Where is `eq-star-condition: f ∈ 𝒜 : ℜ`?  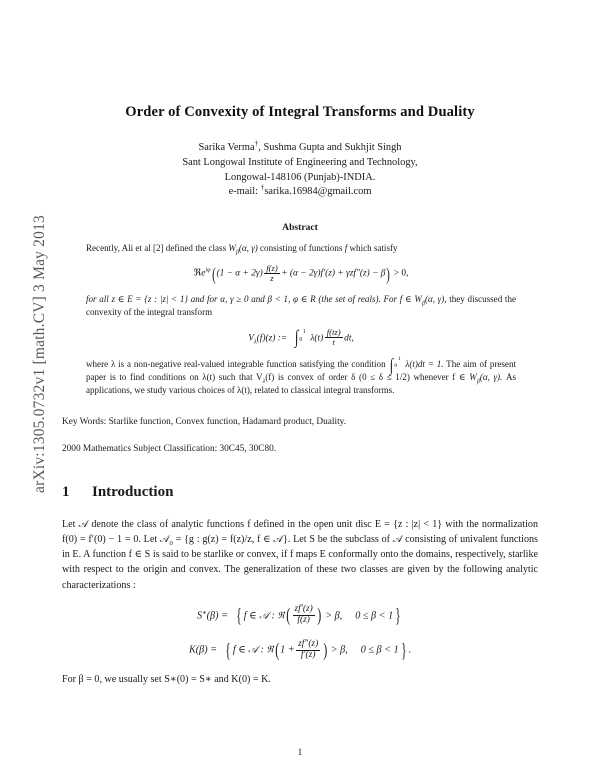
eq-star-condition: f ∈ 𝒜 : ℜ is located at coordinates (264, 616).